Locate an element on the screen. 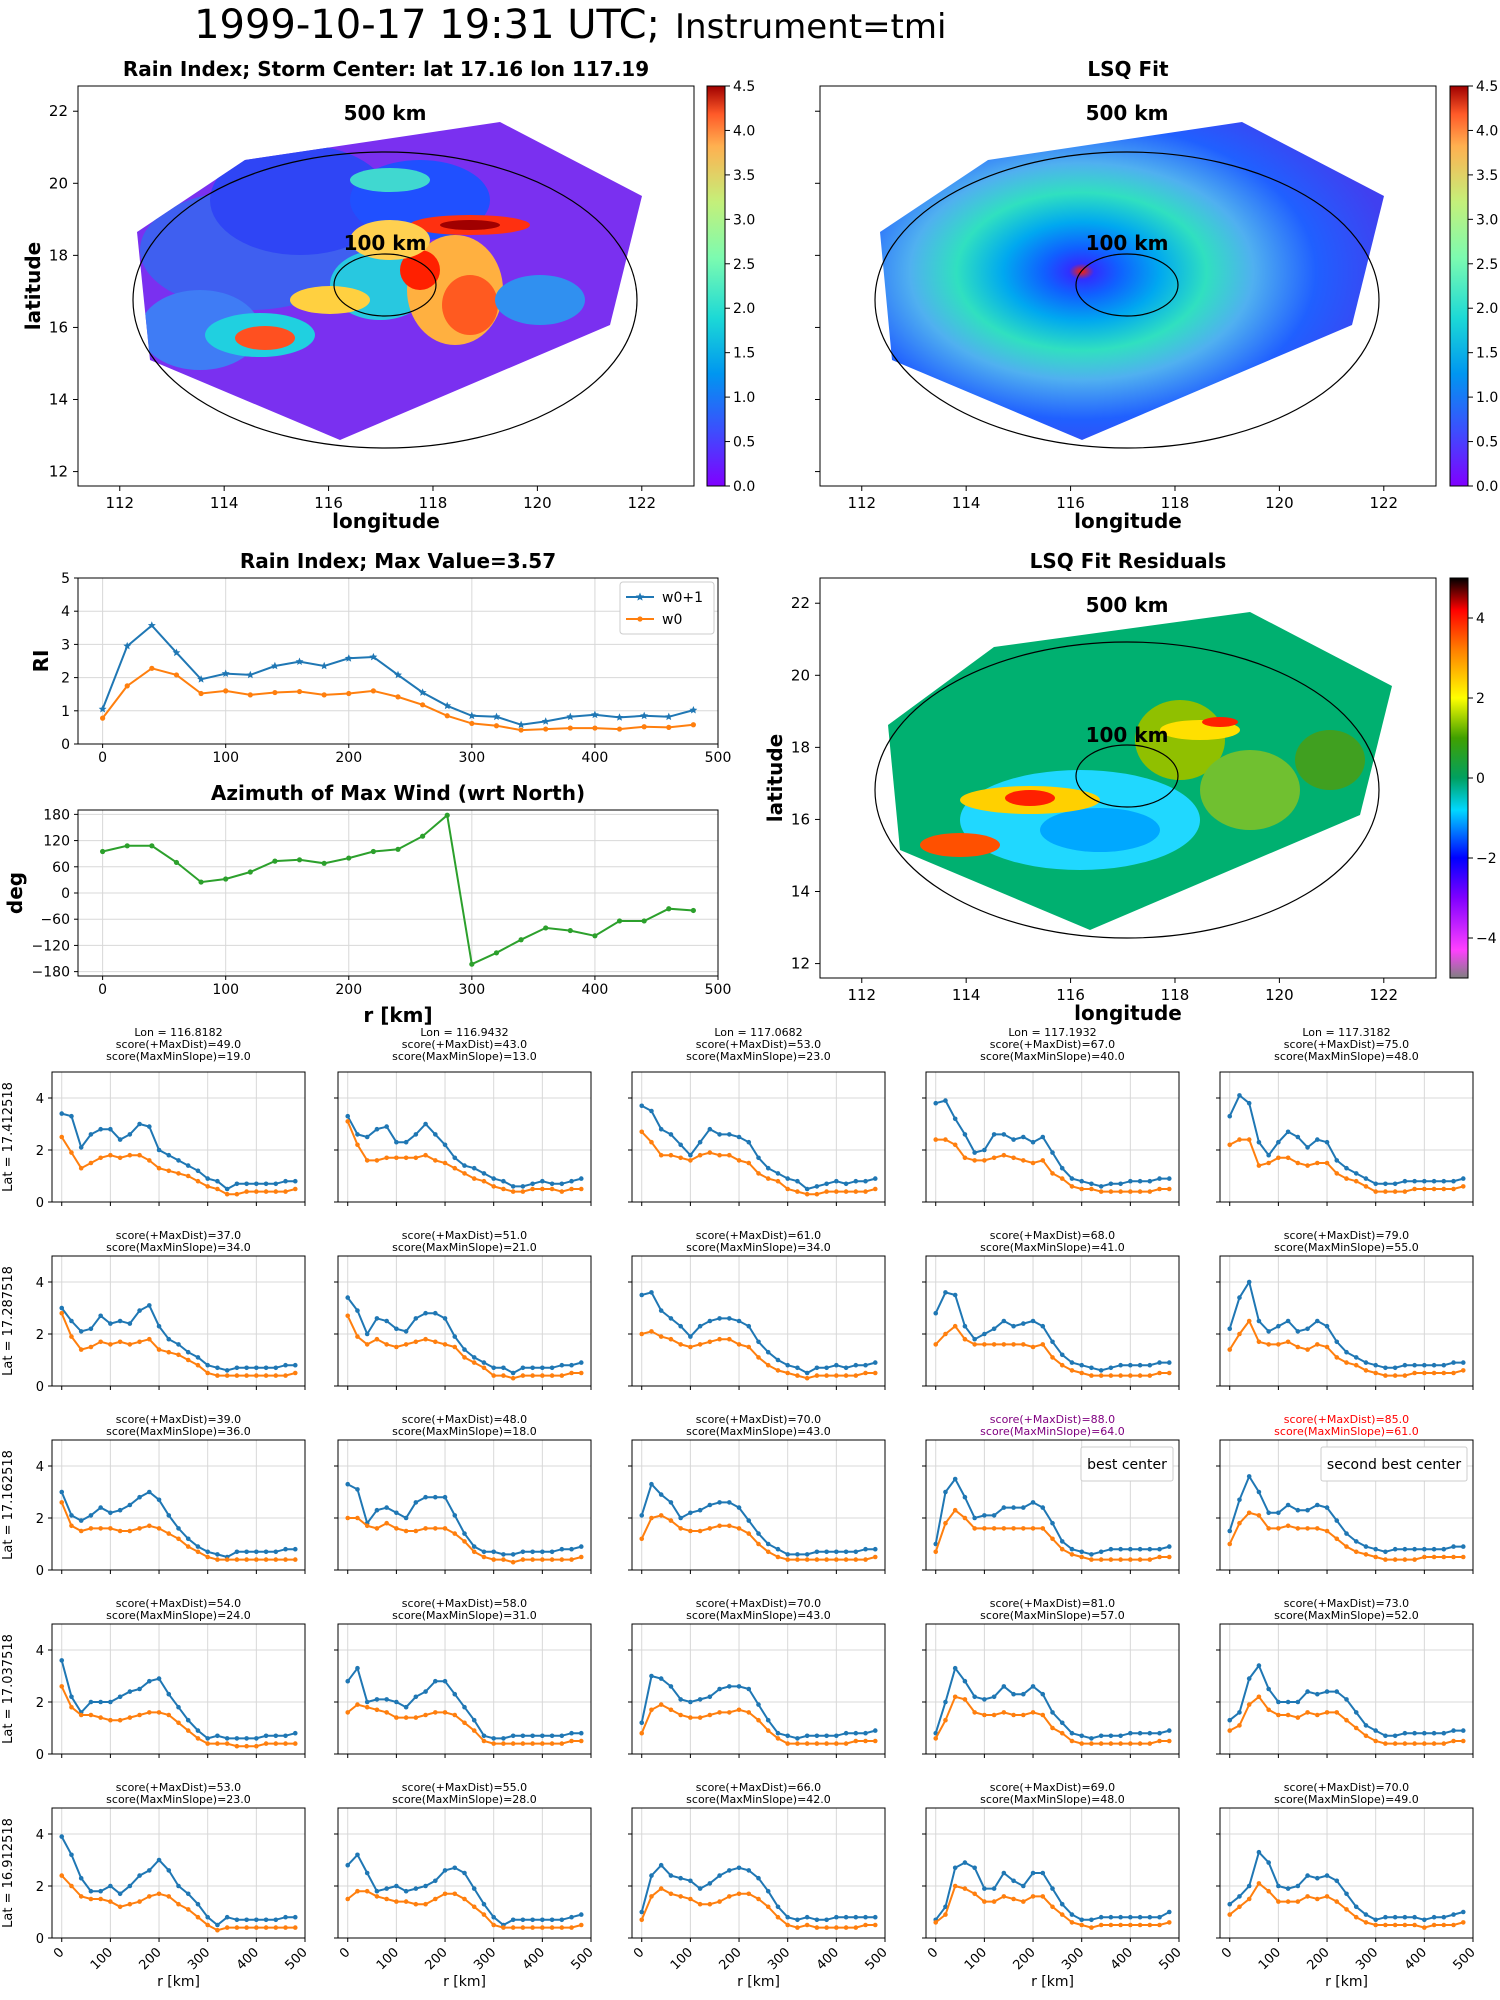 This screenshot has height=2000, width=1500. colorbar-tick-label: −4 is located at coordinates (1486, 939).